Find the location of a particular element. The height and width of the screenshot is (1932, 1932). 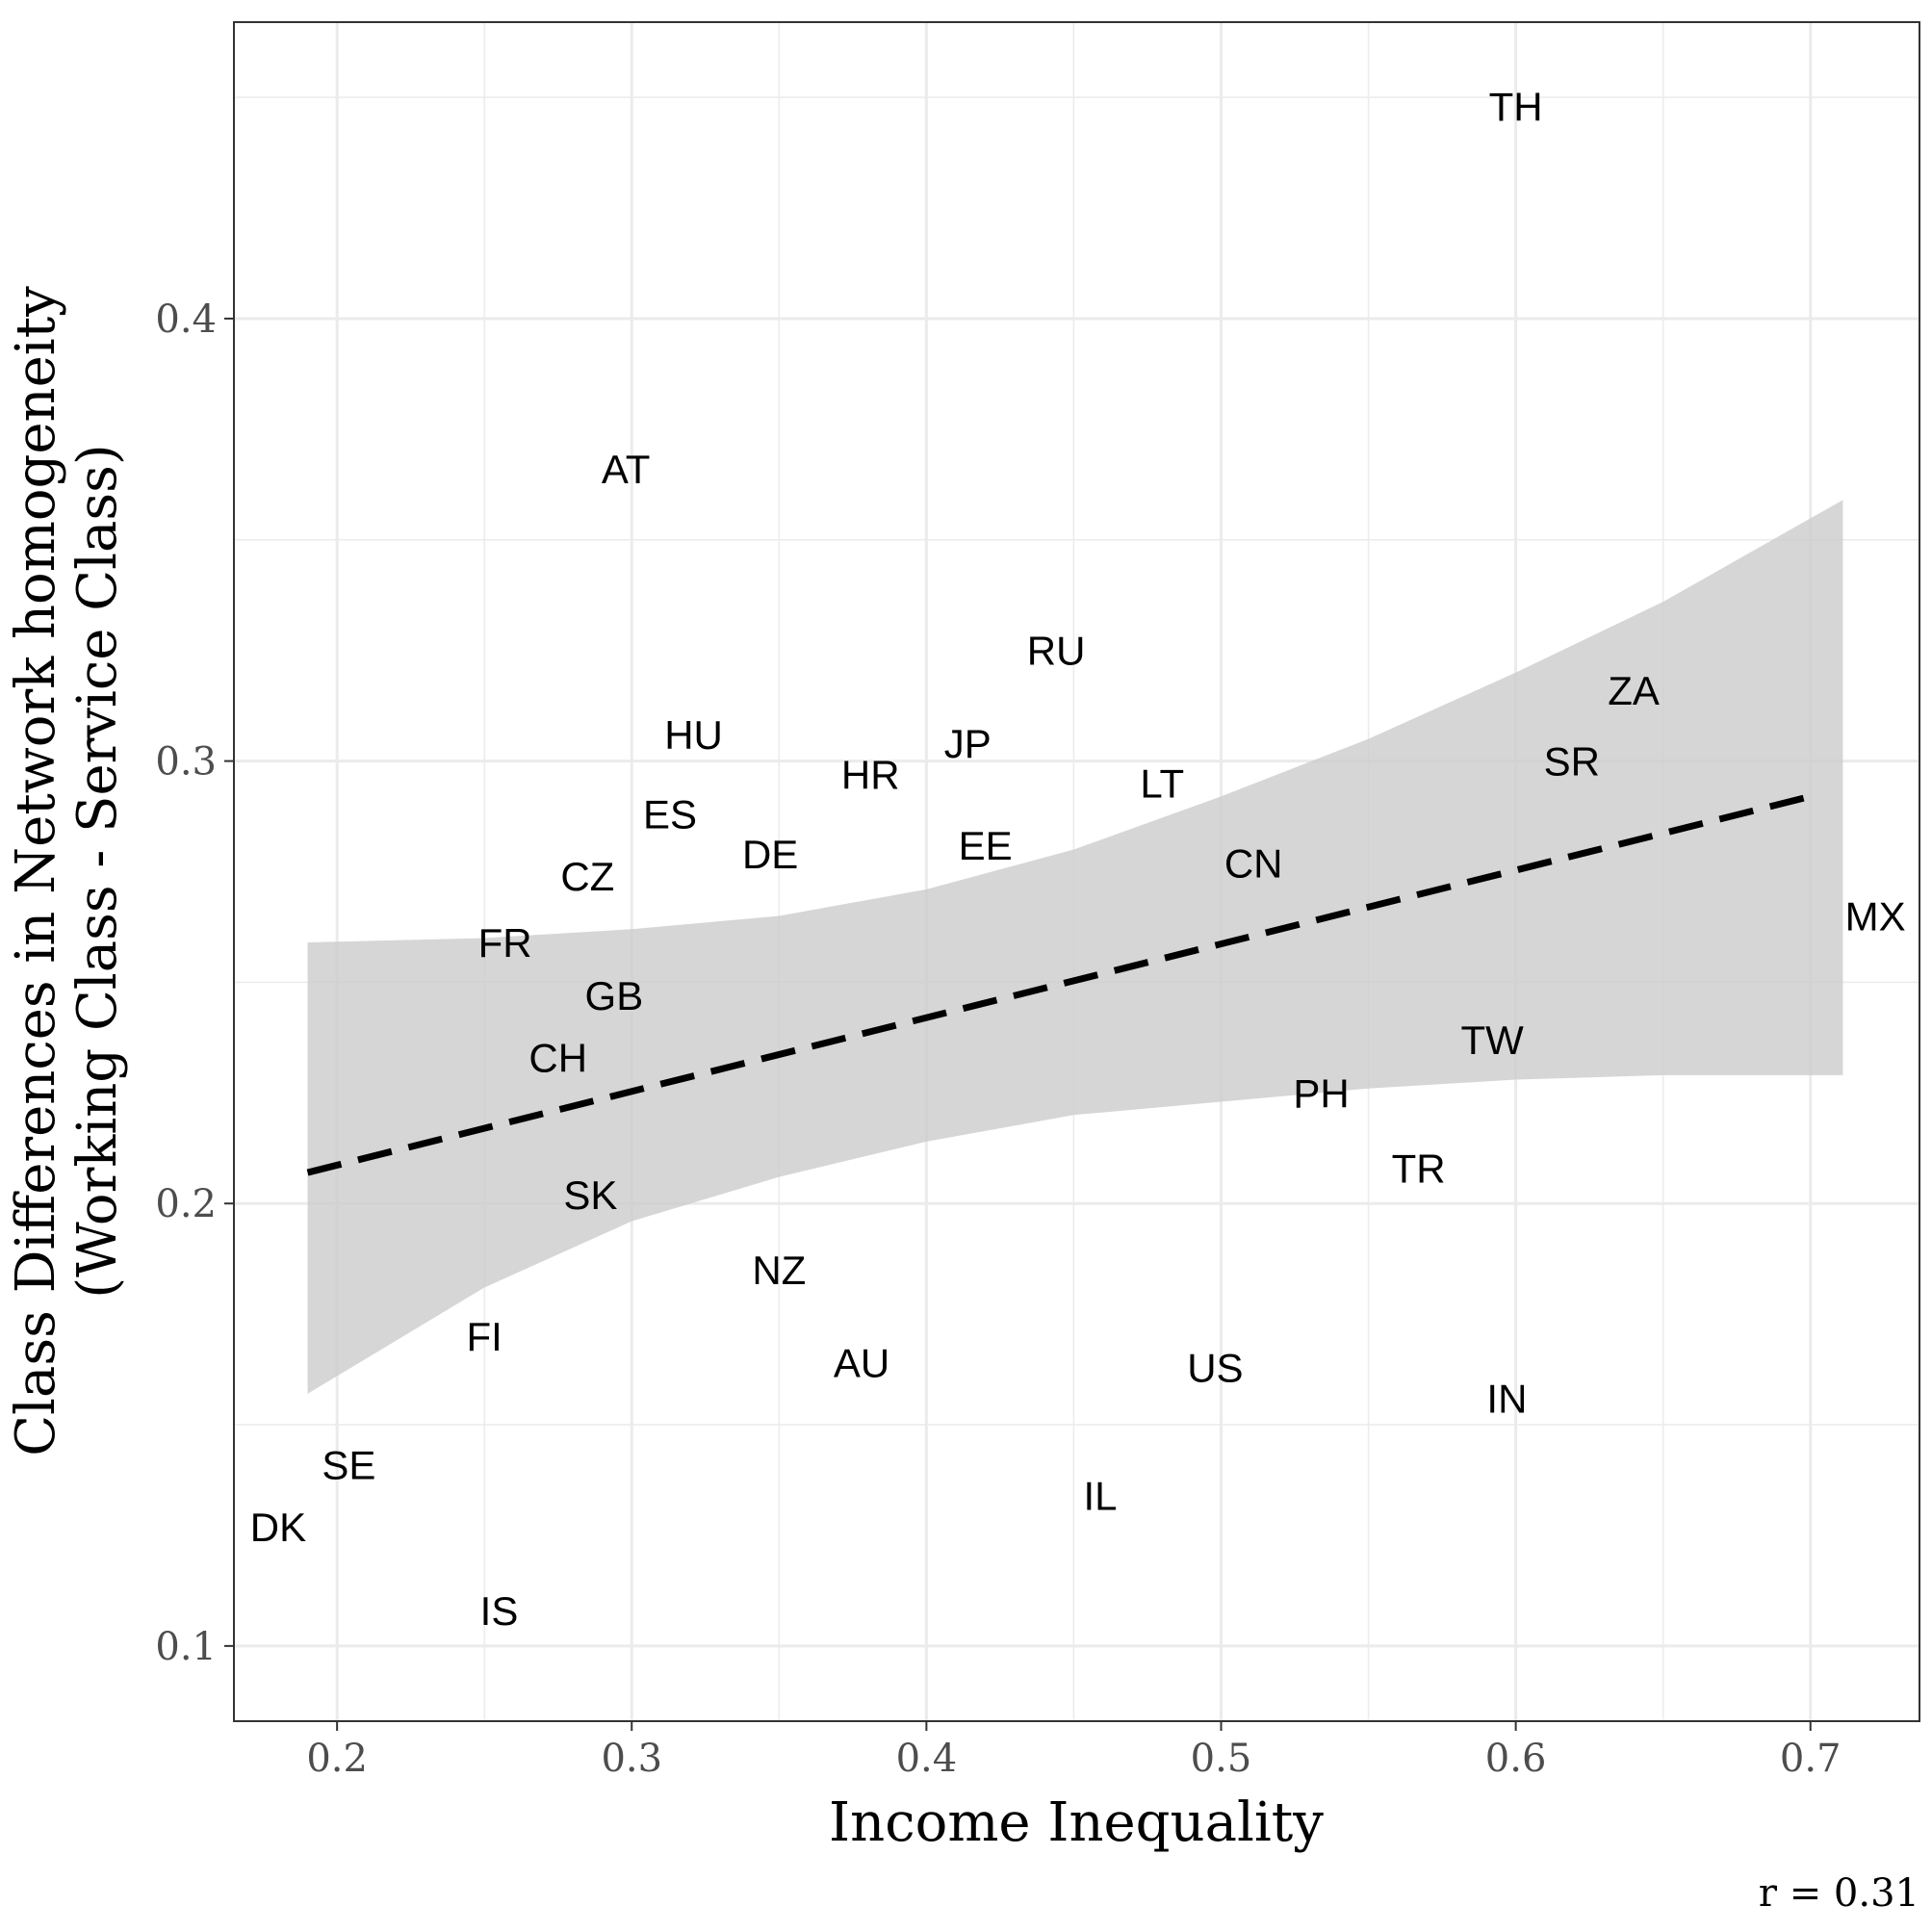

point-label-ru: RU is located at coordinates (1056, 651).